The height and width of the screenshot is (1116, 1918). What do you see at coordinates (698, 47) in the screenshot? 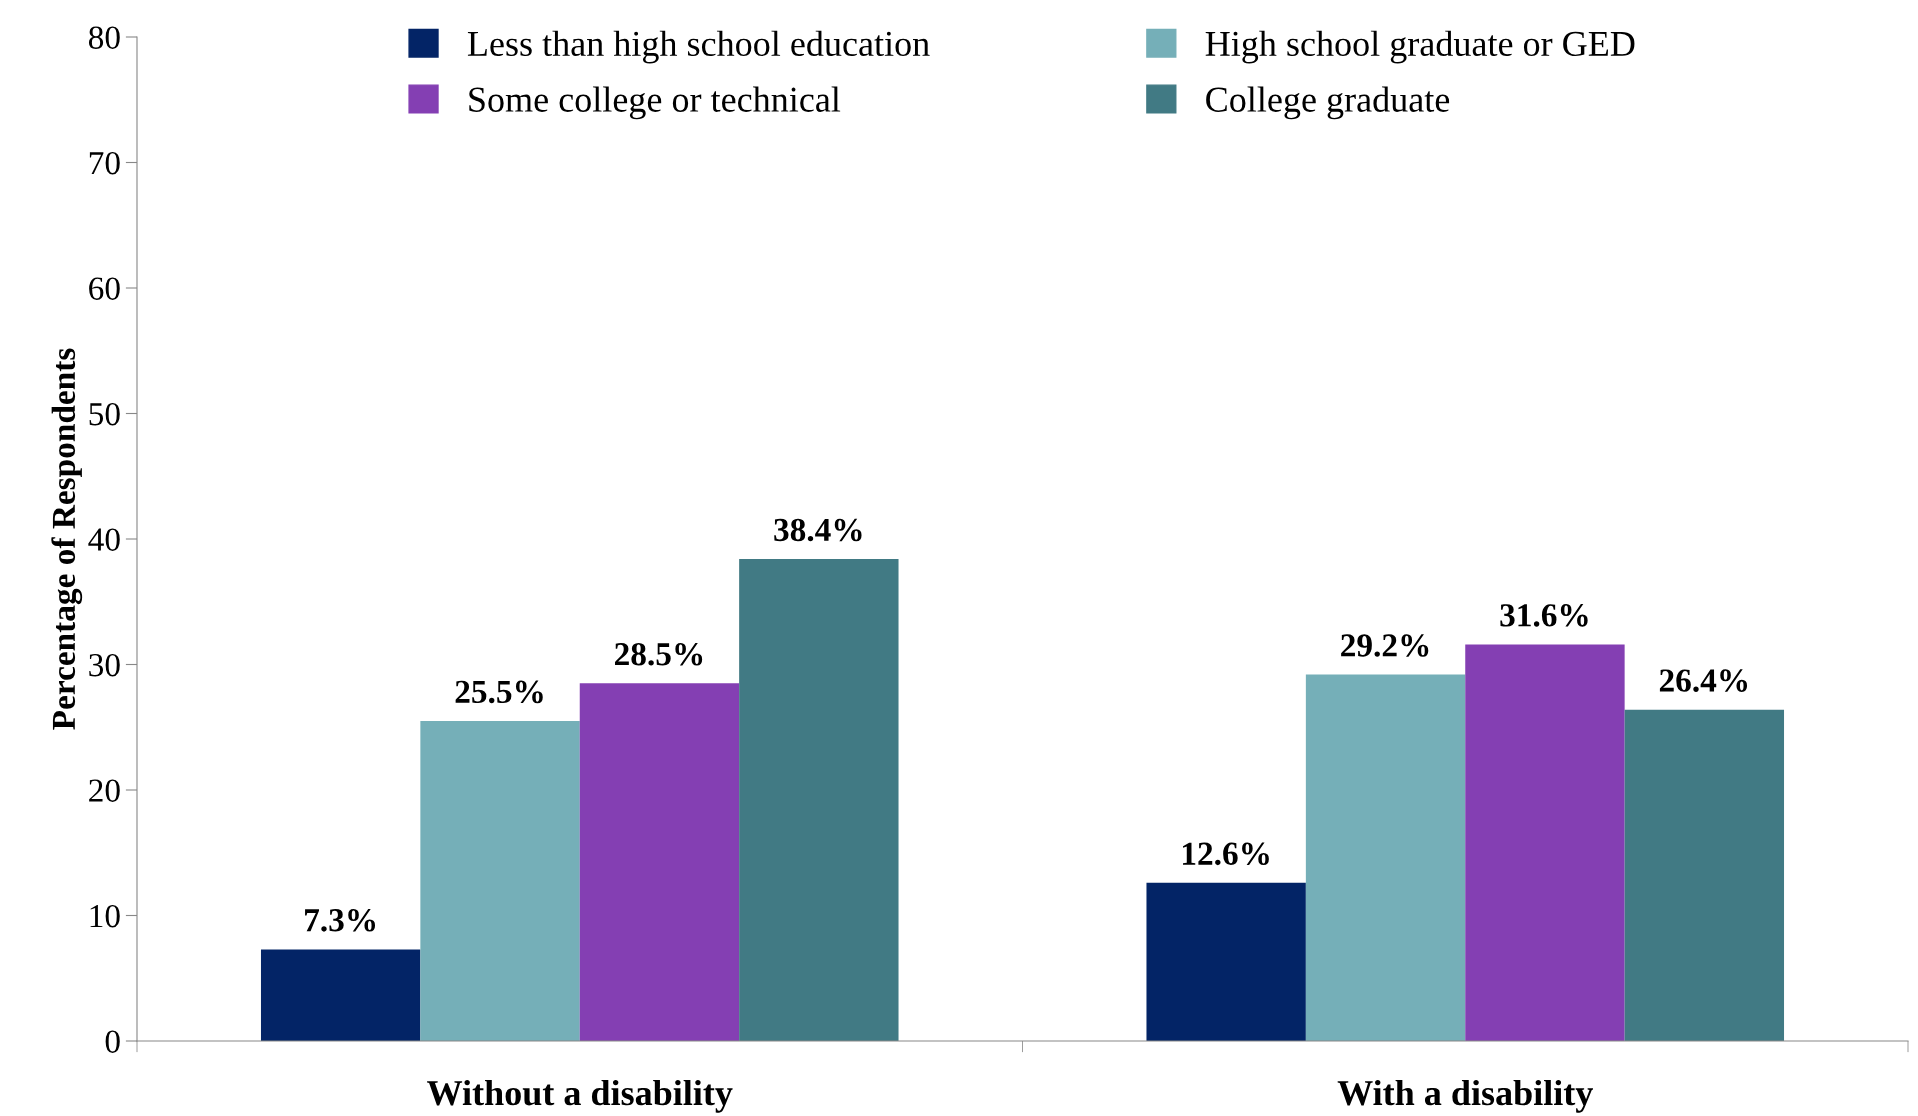
I see `legend-label: Less than high school education` at bounding box center [698, 47].